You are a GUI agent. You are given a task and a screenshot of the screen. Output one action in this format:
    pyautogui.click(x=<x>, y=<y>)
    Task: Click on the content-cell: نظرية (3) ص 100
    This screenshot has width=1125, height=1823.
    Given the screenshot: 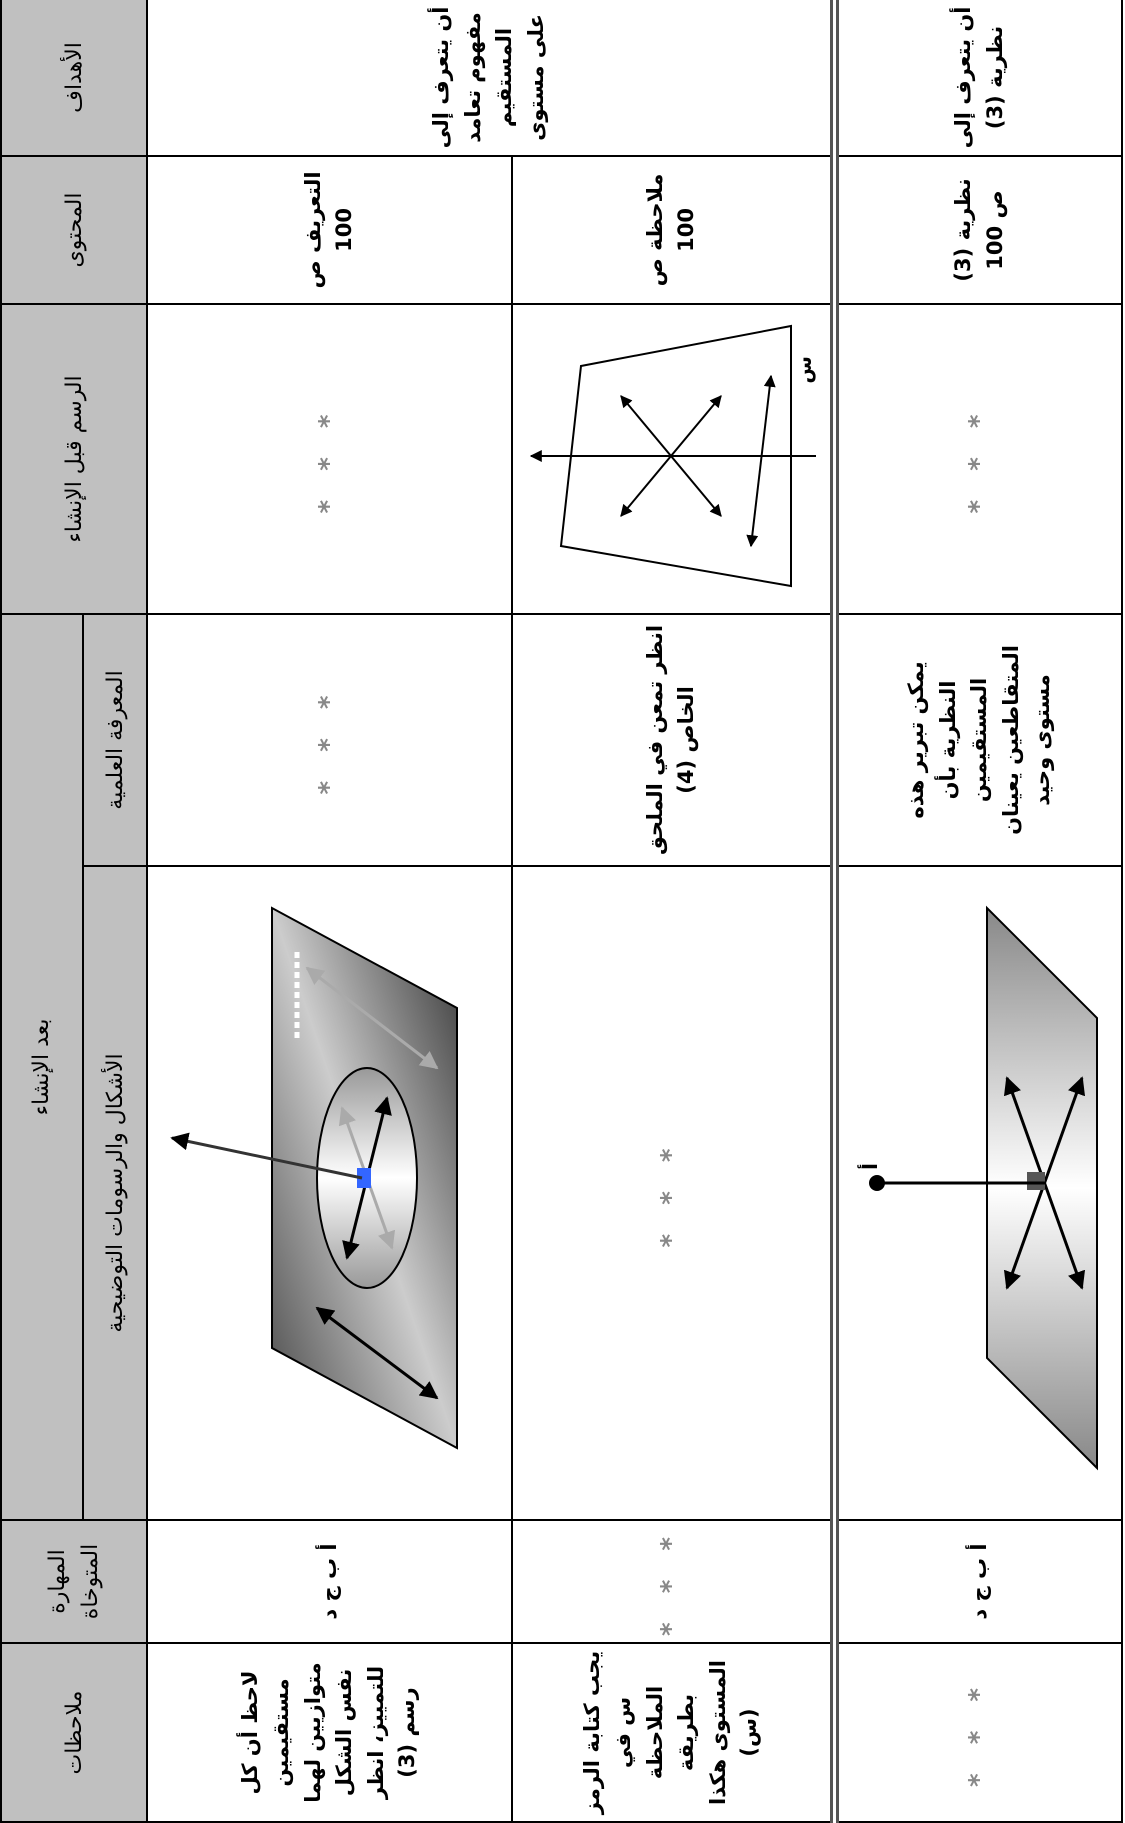 What is the action you would take?
    pyautogui.click(x=978, y=229)
    